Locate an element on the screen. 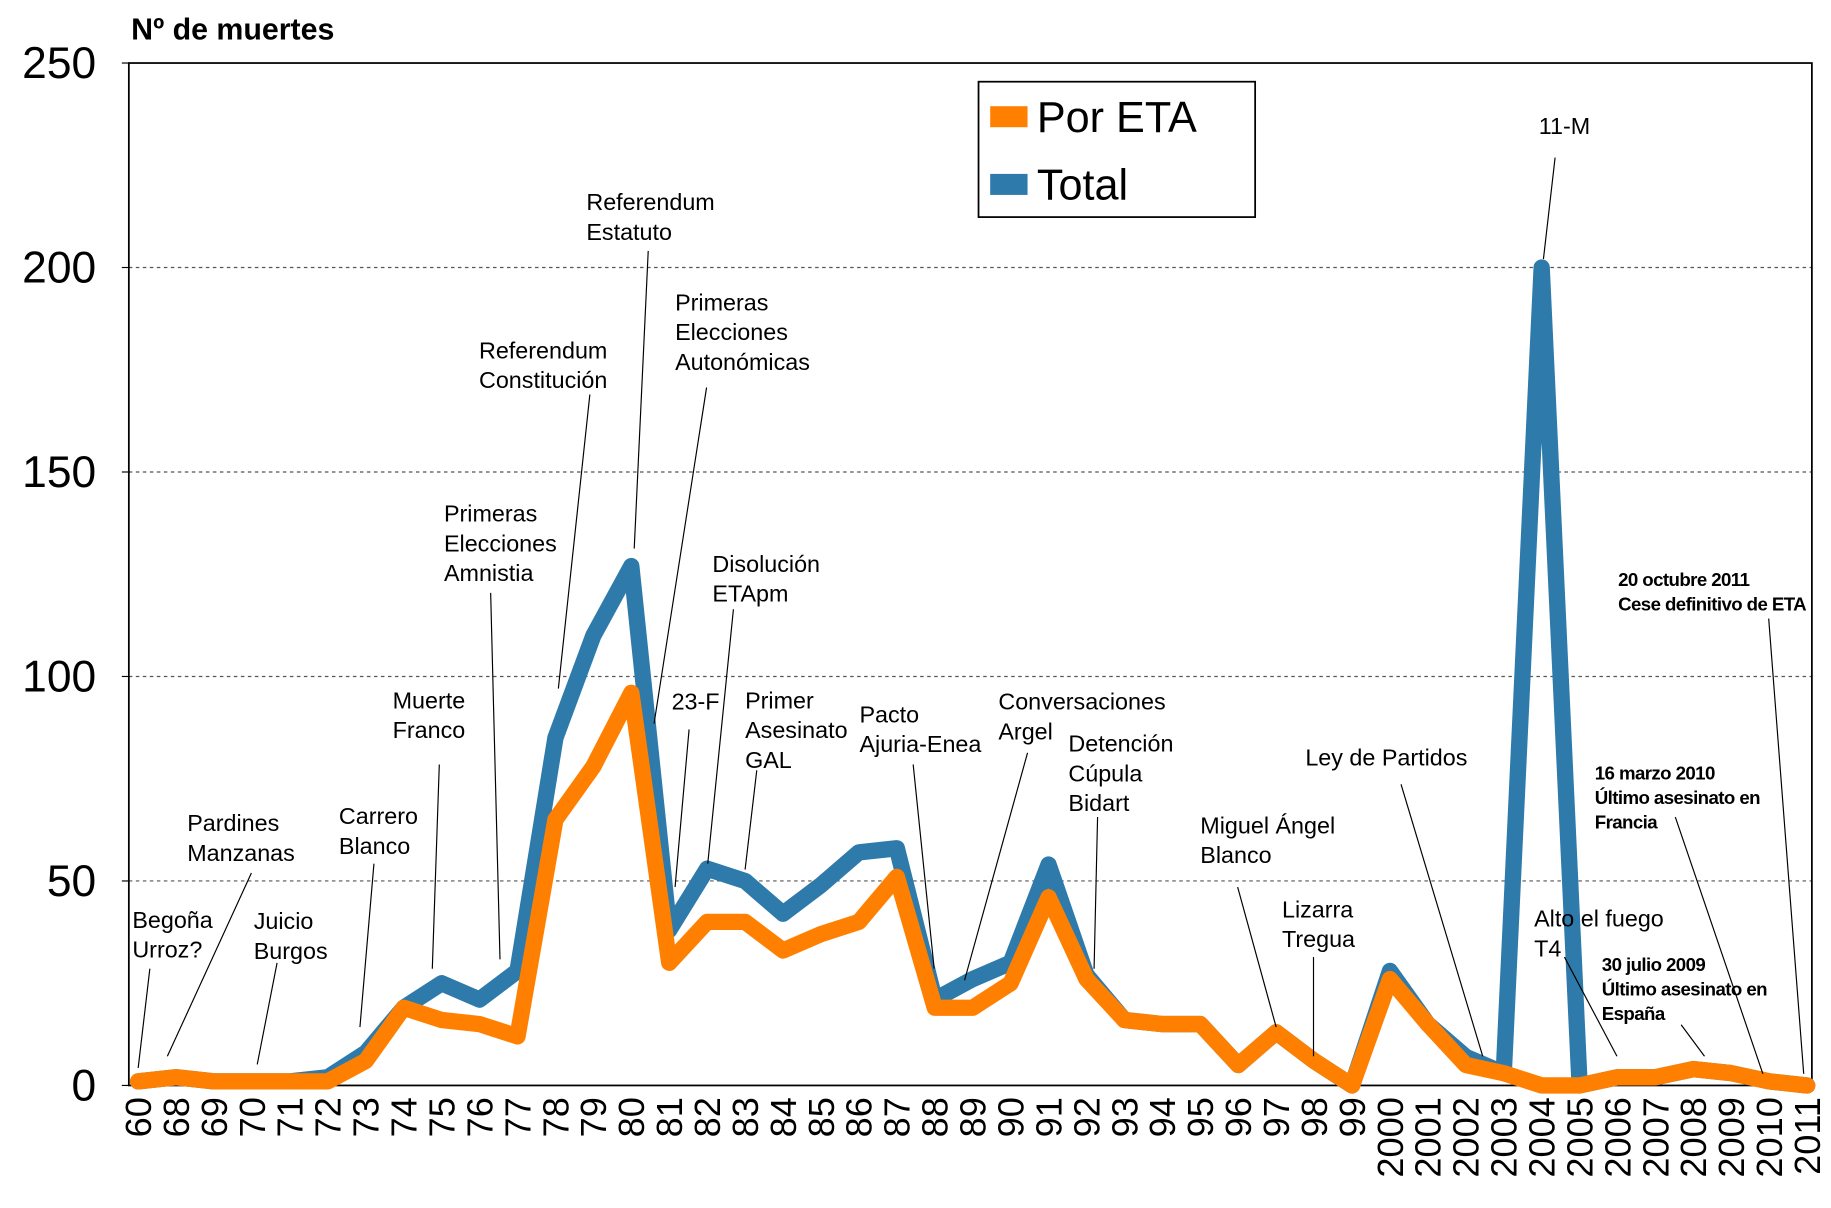 The image size is (1831, 1208). annotation: 20 octubre 2011 Cese definitivo de ETA is located at coordinates (1712, 592).